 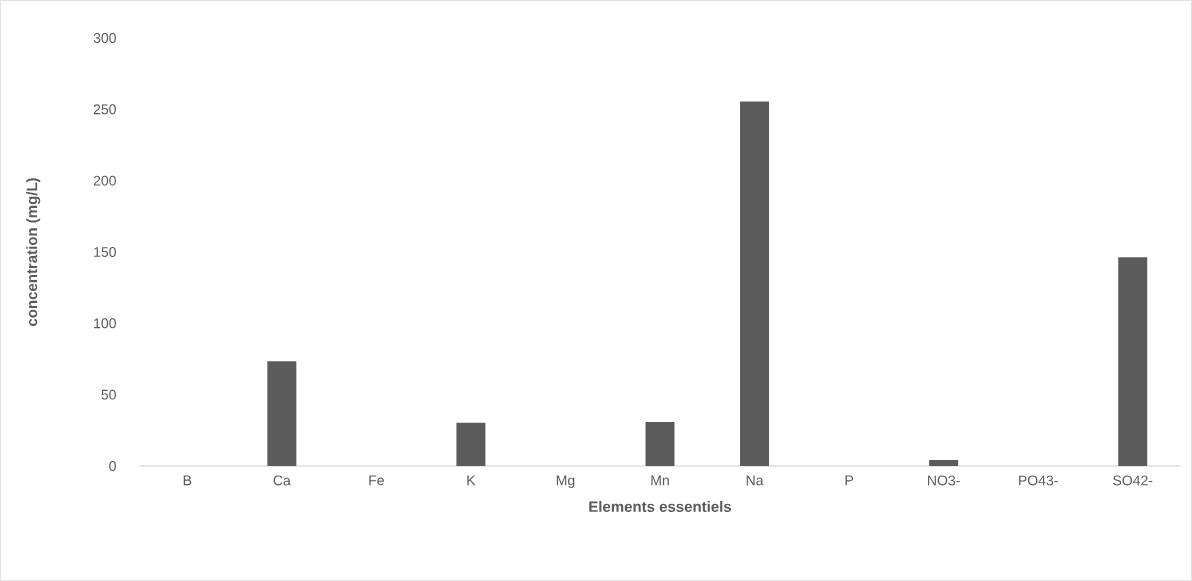 What do you see at coordinates (105, 323) in the screenshot?
I see `y-tick-label: 100` at bounding box center [105, 323].